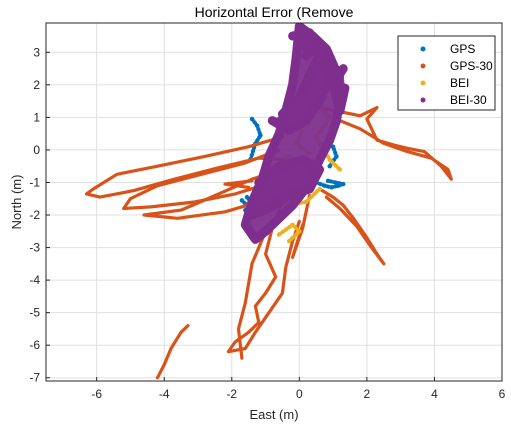  Describe the element at coordinates (34, 248) in the screenshot. I see `y-tick-label: -3` at that location.